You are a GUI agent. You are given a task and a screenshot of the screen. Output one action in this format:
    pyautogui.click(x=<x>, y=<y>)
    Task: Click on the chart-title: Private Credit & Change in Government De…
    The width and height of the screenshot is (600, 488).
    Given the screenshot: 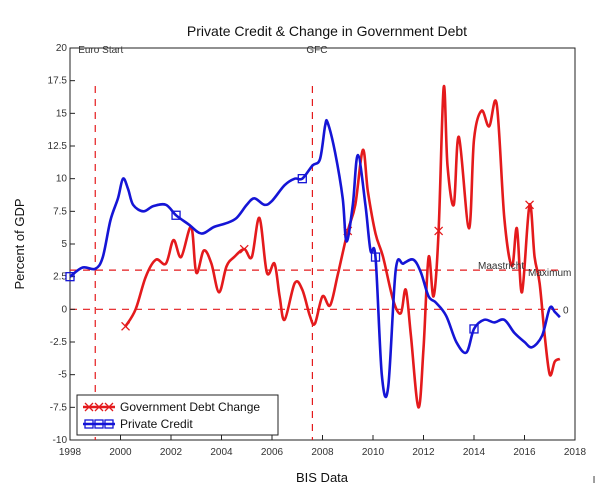 What is the action you would take?
    pyautogui.click(x=327, y=31)
    